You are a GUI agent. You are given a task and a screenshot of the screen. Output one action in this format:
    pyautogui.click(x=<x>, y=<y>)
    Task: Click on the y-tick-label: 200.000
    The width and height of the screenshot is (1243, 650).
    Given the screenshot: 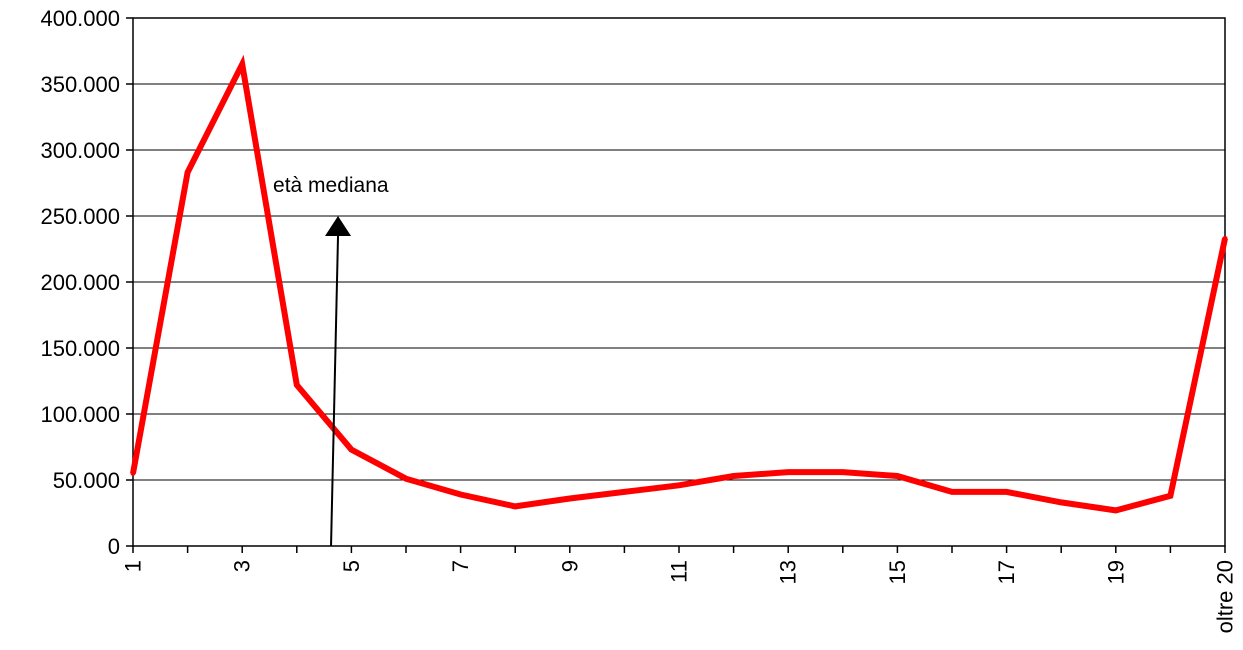 What is the action you would take?
    pyautogui.click(x=80, y=282)
    